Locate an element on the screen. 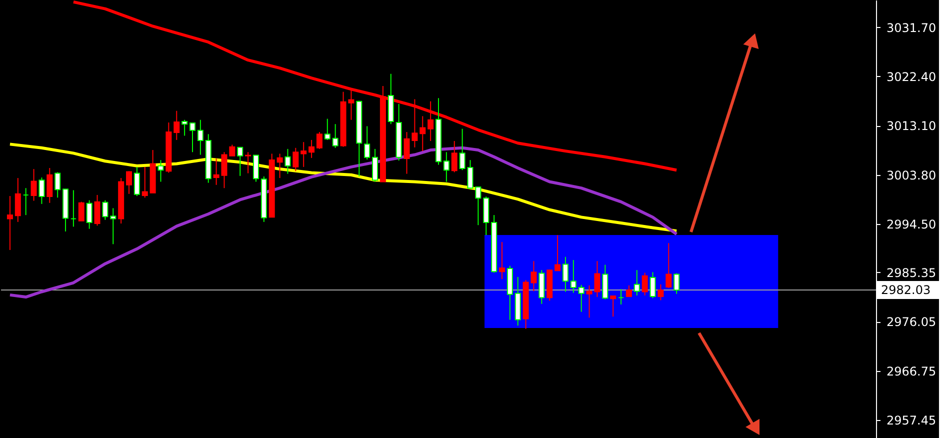 The height and width of the screenshot is (438, 940). y-tick-label: 2985.35 is located at coordinates (911, 273).